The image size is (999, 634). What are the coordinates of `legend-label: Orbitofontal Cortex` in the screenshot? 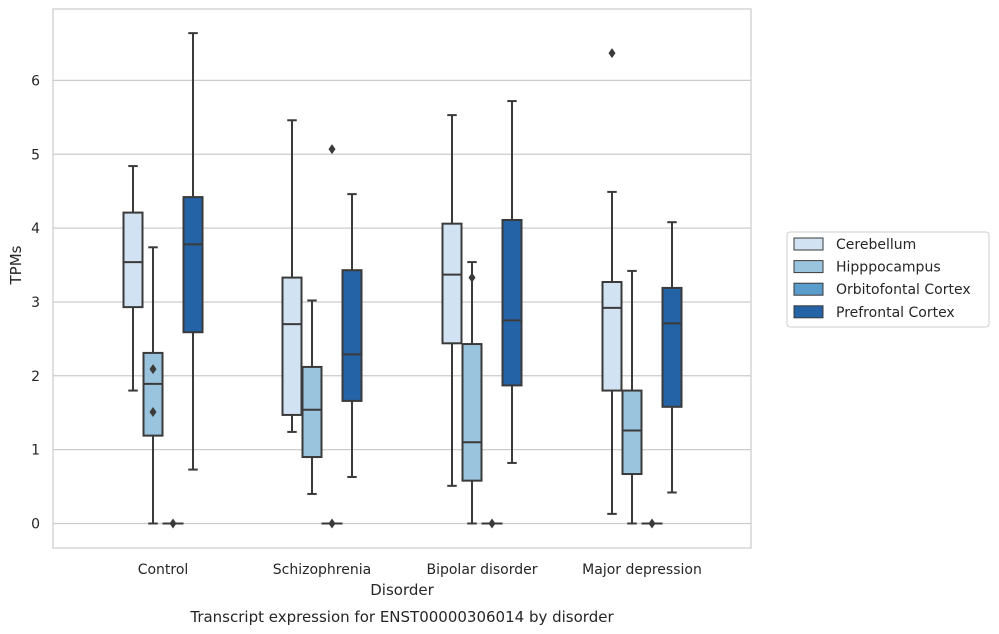 It's located at (903, 290).